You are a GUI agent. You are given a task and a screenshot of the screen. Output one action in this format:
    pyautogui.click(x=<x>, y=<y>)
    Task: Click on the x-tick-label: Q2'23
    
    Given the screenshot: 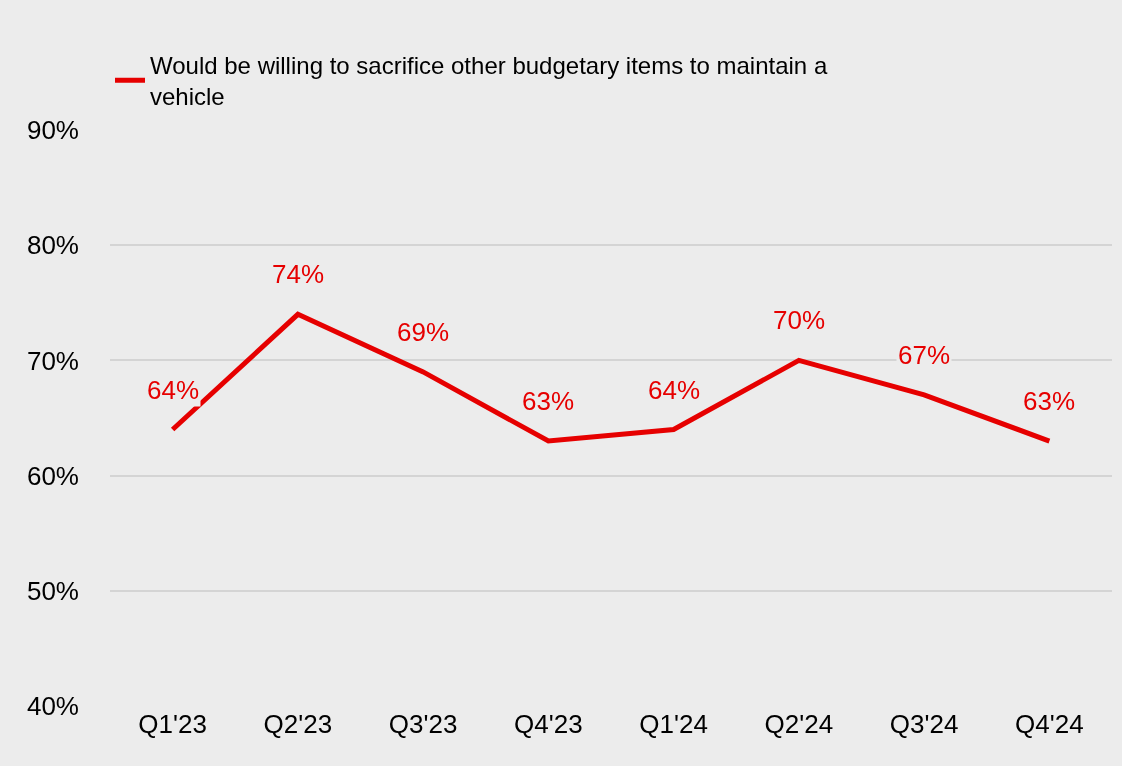 What is the action you would take?
    pyautogui.click(x=298, y=724)
    